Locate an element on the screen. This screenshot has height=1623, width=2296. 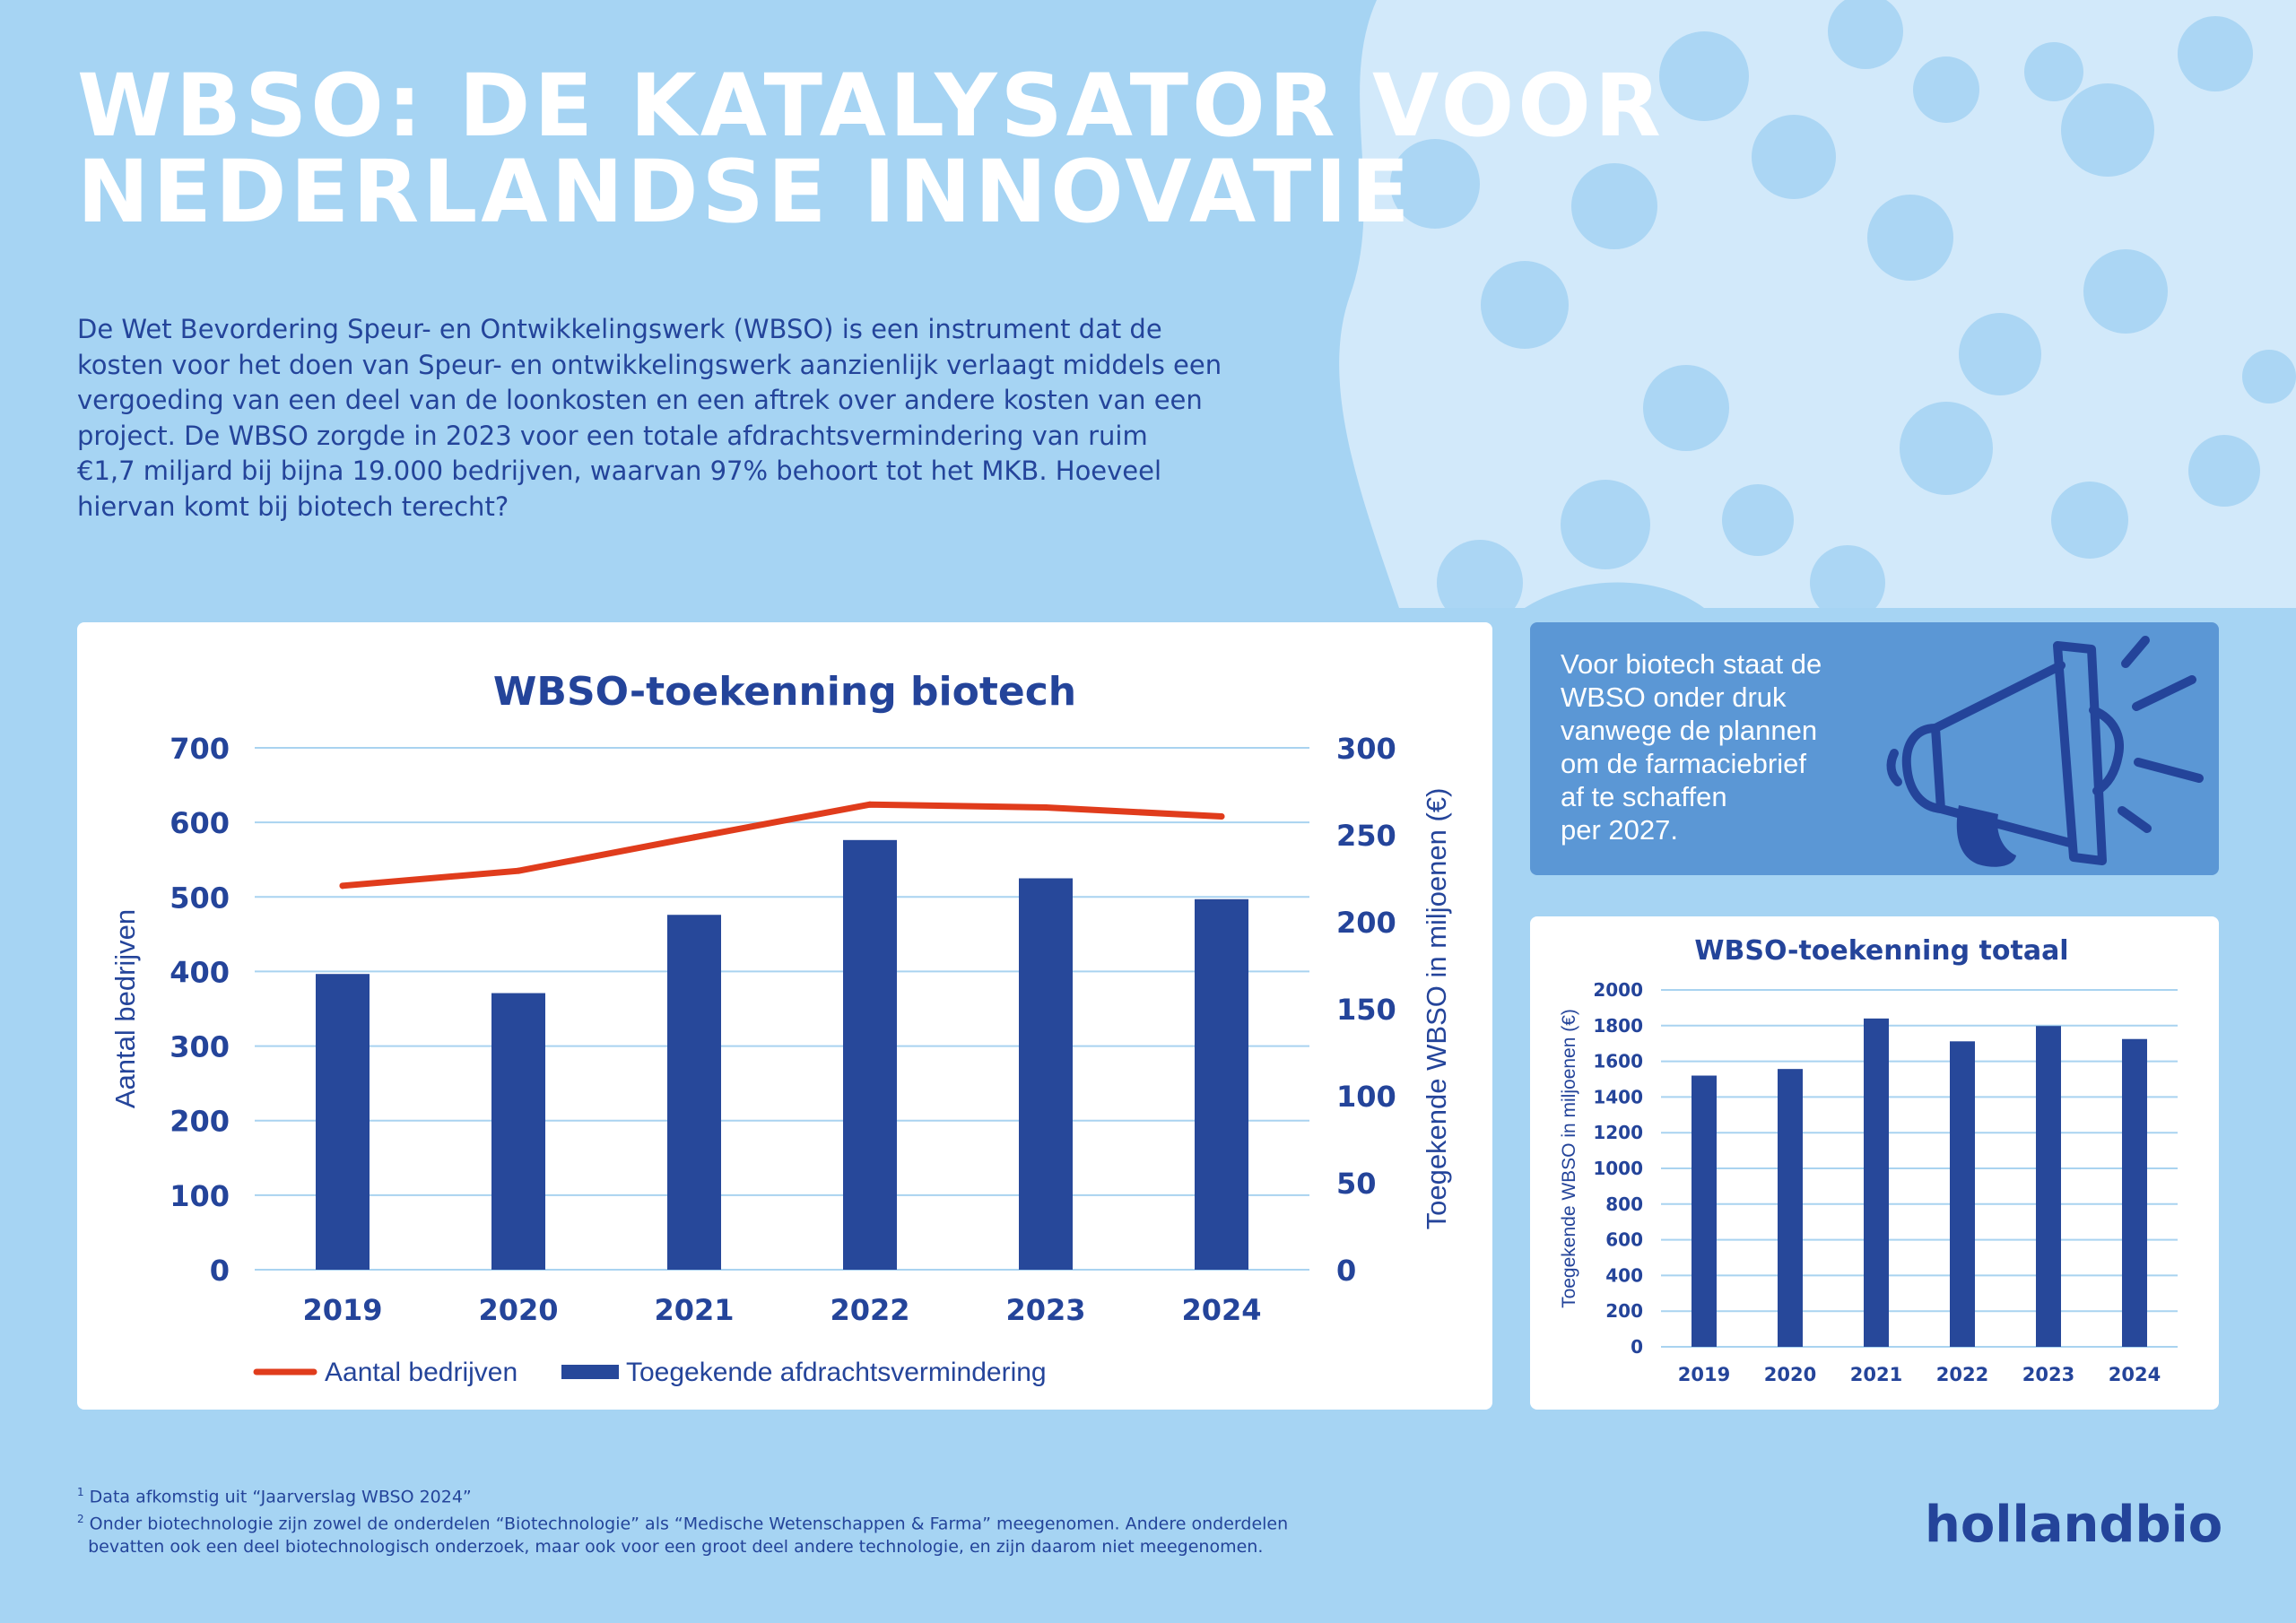
y-tick-label: 1200 is located at coordinates (1618, 1132).